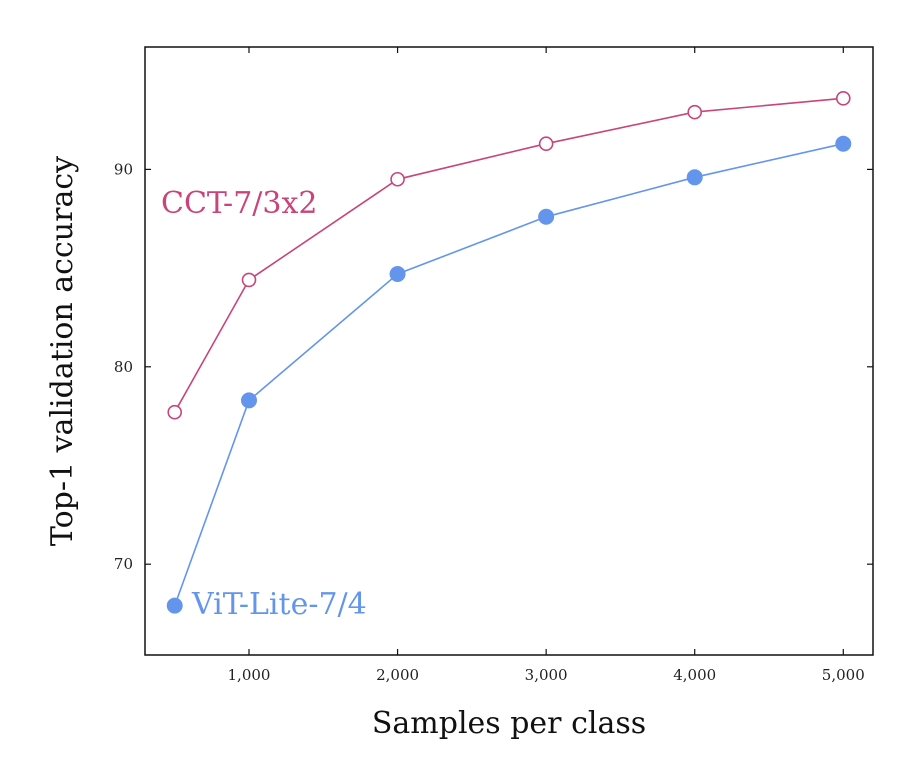 The width and height of the screenshot is (924, 778). Describe the element at coordinates (123, 367) in the screenshot. I see `y-tick-label: 80` at that location.